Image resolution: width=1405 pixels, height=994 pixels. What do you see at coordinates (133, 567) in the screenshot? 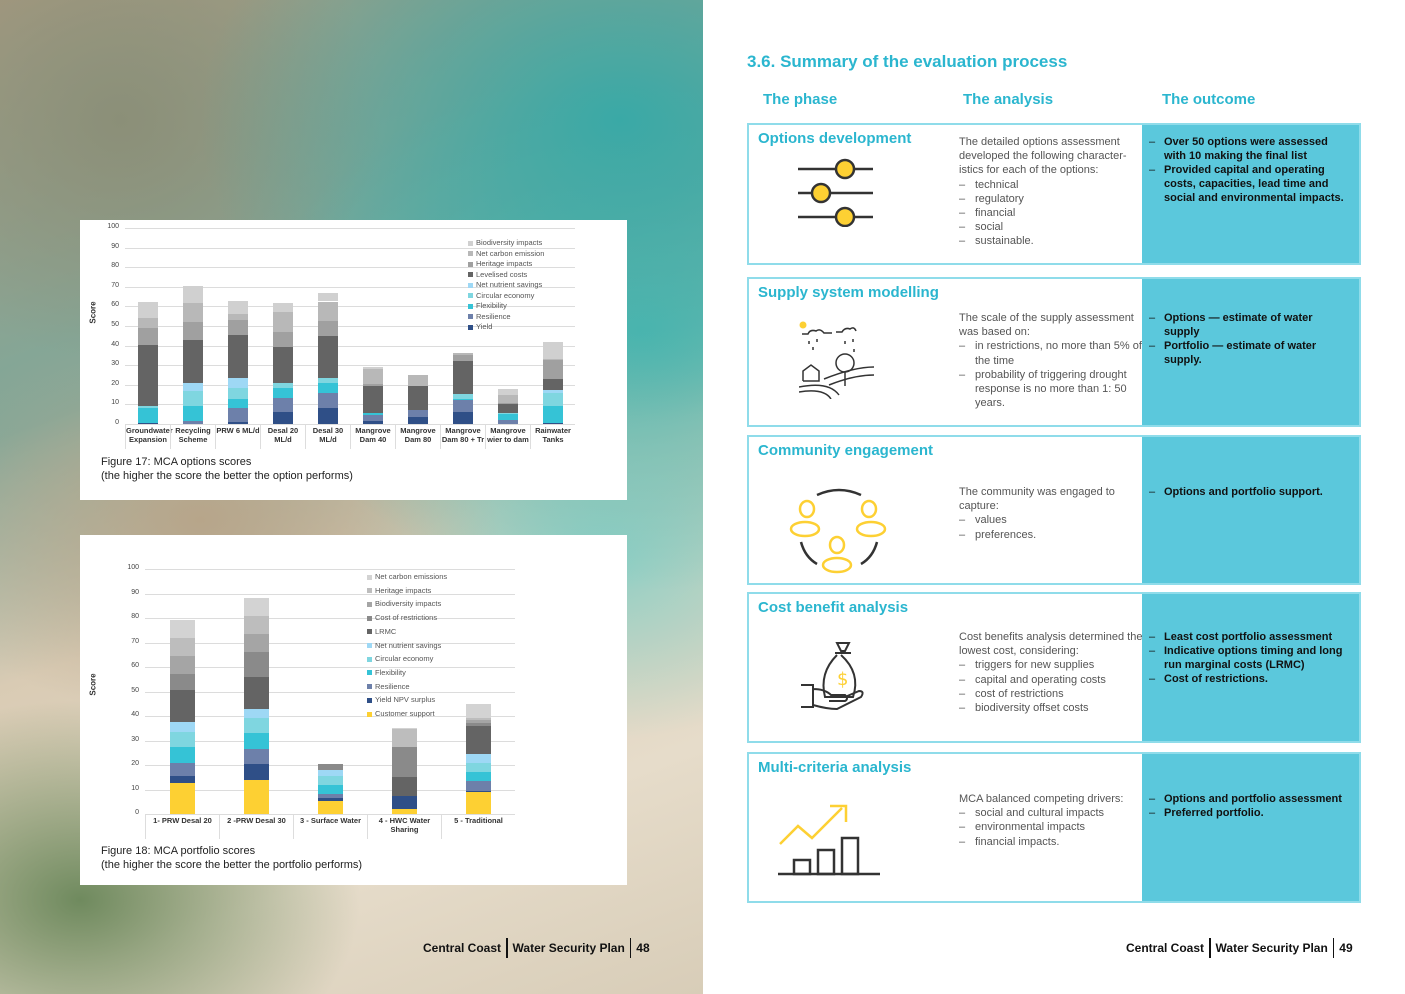
I see `y-tick-label: 100` at bounding box center [133, 567].